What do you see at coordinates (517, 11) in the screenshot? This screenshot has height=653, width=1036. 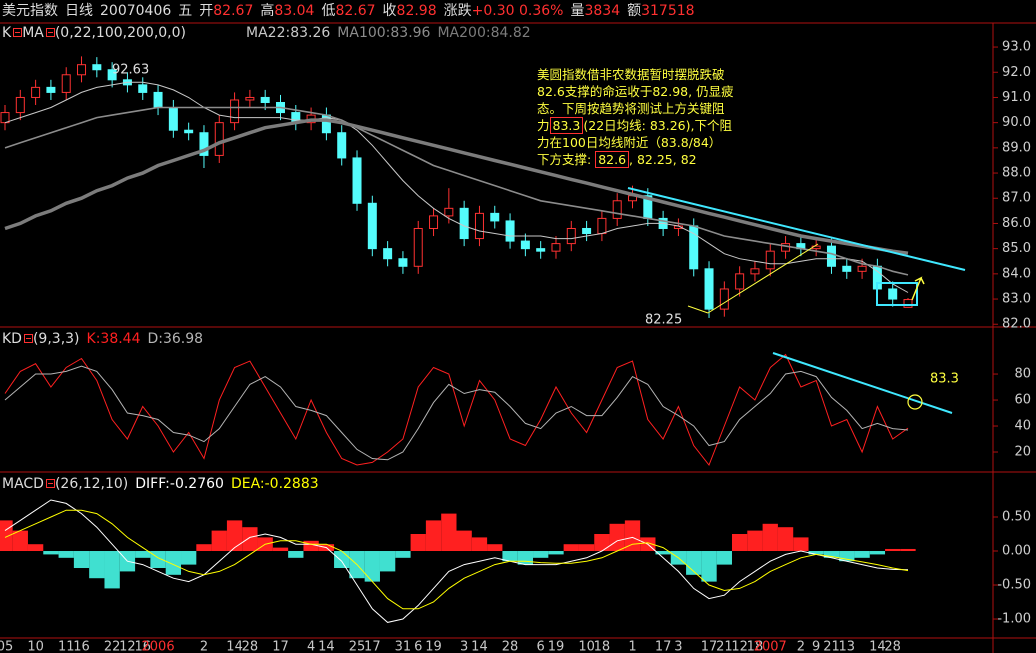 I see `quote-value: +0.30 0.36%` at bounding box center [517, 11].